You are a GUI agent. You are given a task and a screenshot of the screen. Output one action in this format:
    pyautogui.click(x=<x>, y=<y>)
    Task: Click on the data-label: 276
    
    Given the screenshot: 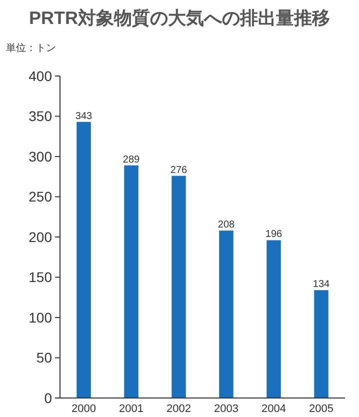 What is the action you would take?
    pyautogui.click(x=179, y=170)
    